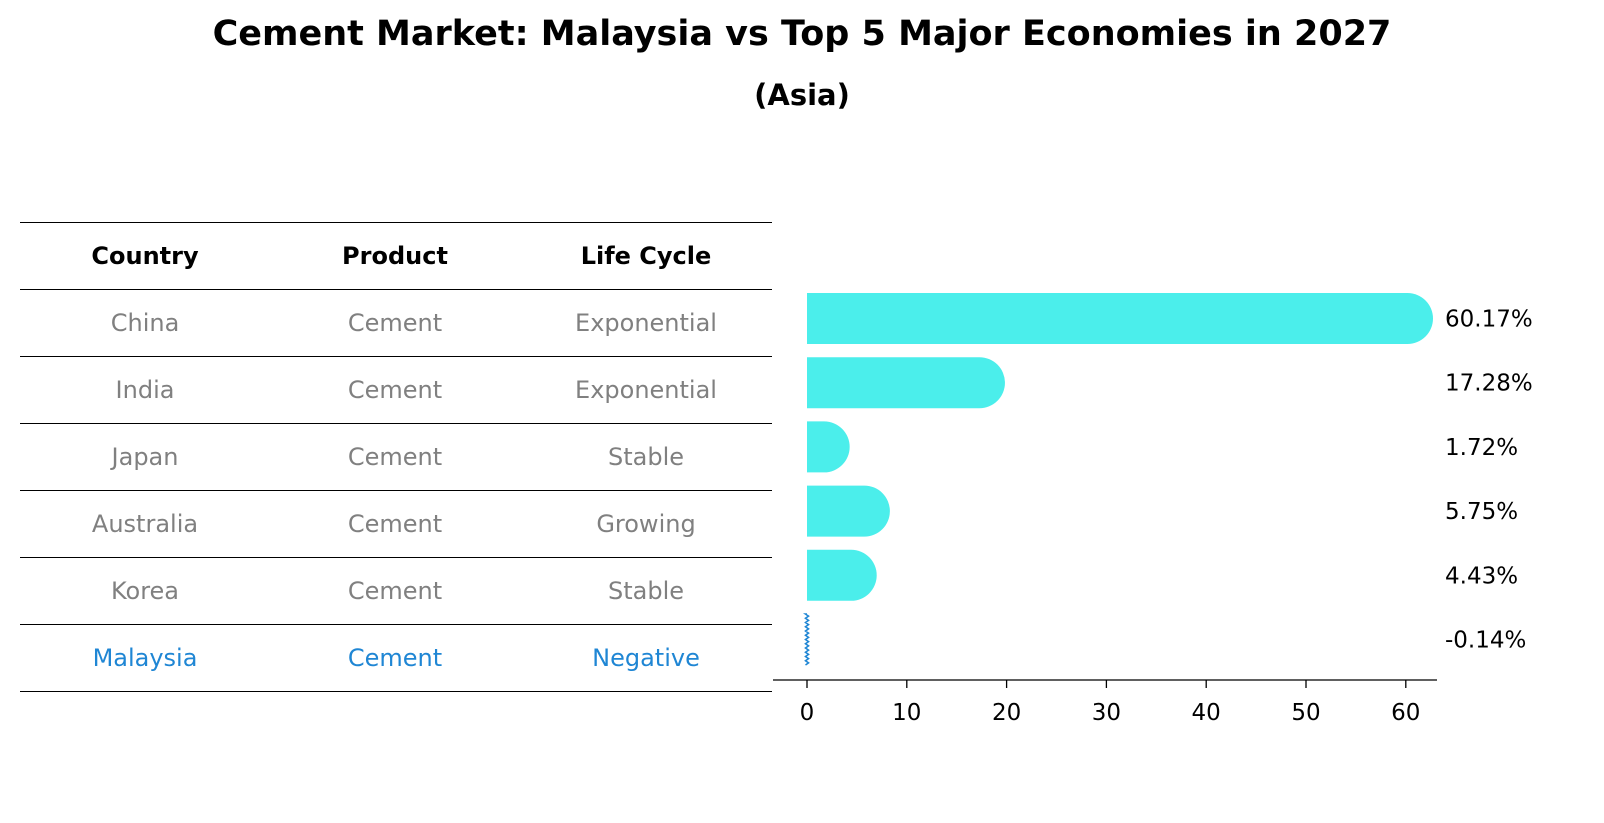  I want to click on cell-country: Korea, so click(145, 591).